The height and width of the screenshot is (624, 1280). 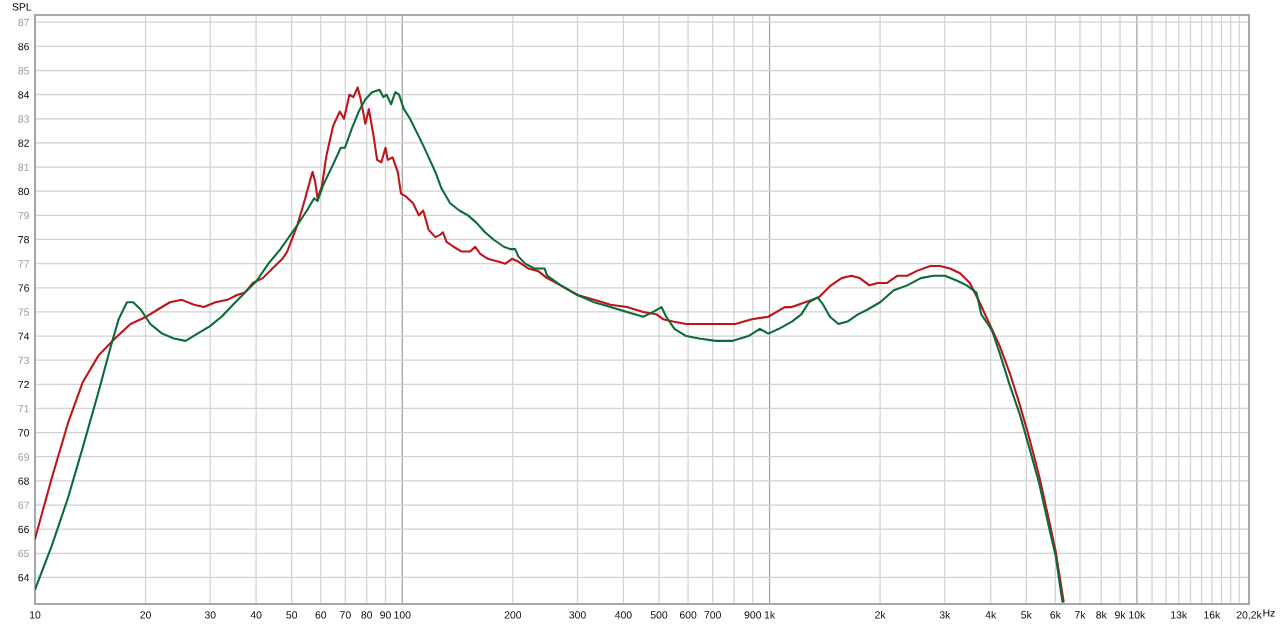 What do you see at coordinates (367, 615) in the screenshot?
I see `x-tick-label: 80` at bounding box center [367, 615].